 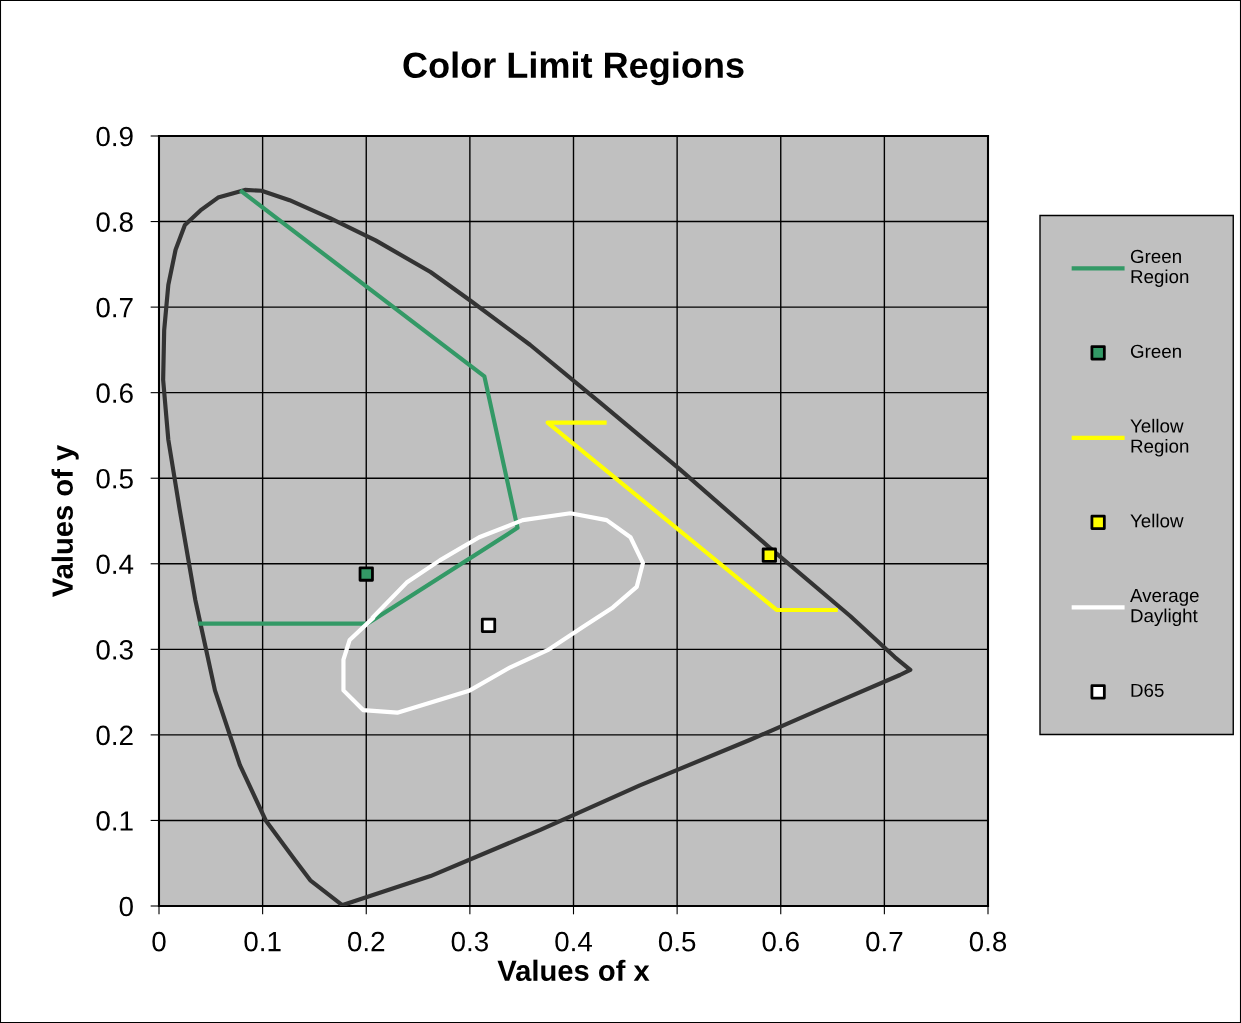 I want to click on y-tick-label: 0.2, so click(x=114, y=735).